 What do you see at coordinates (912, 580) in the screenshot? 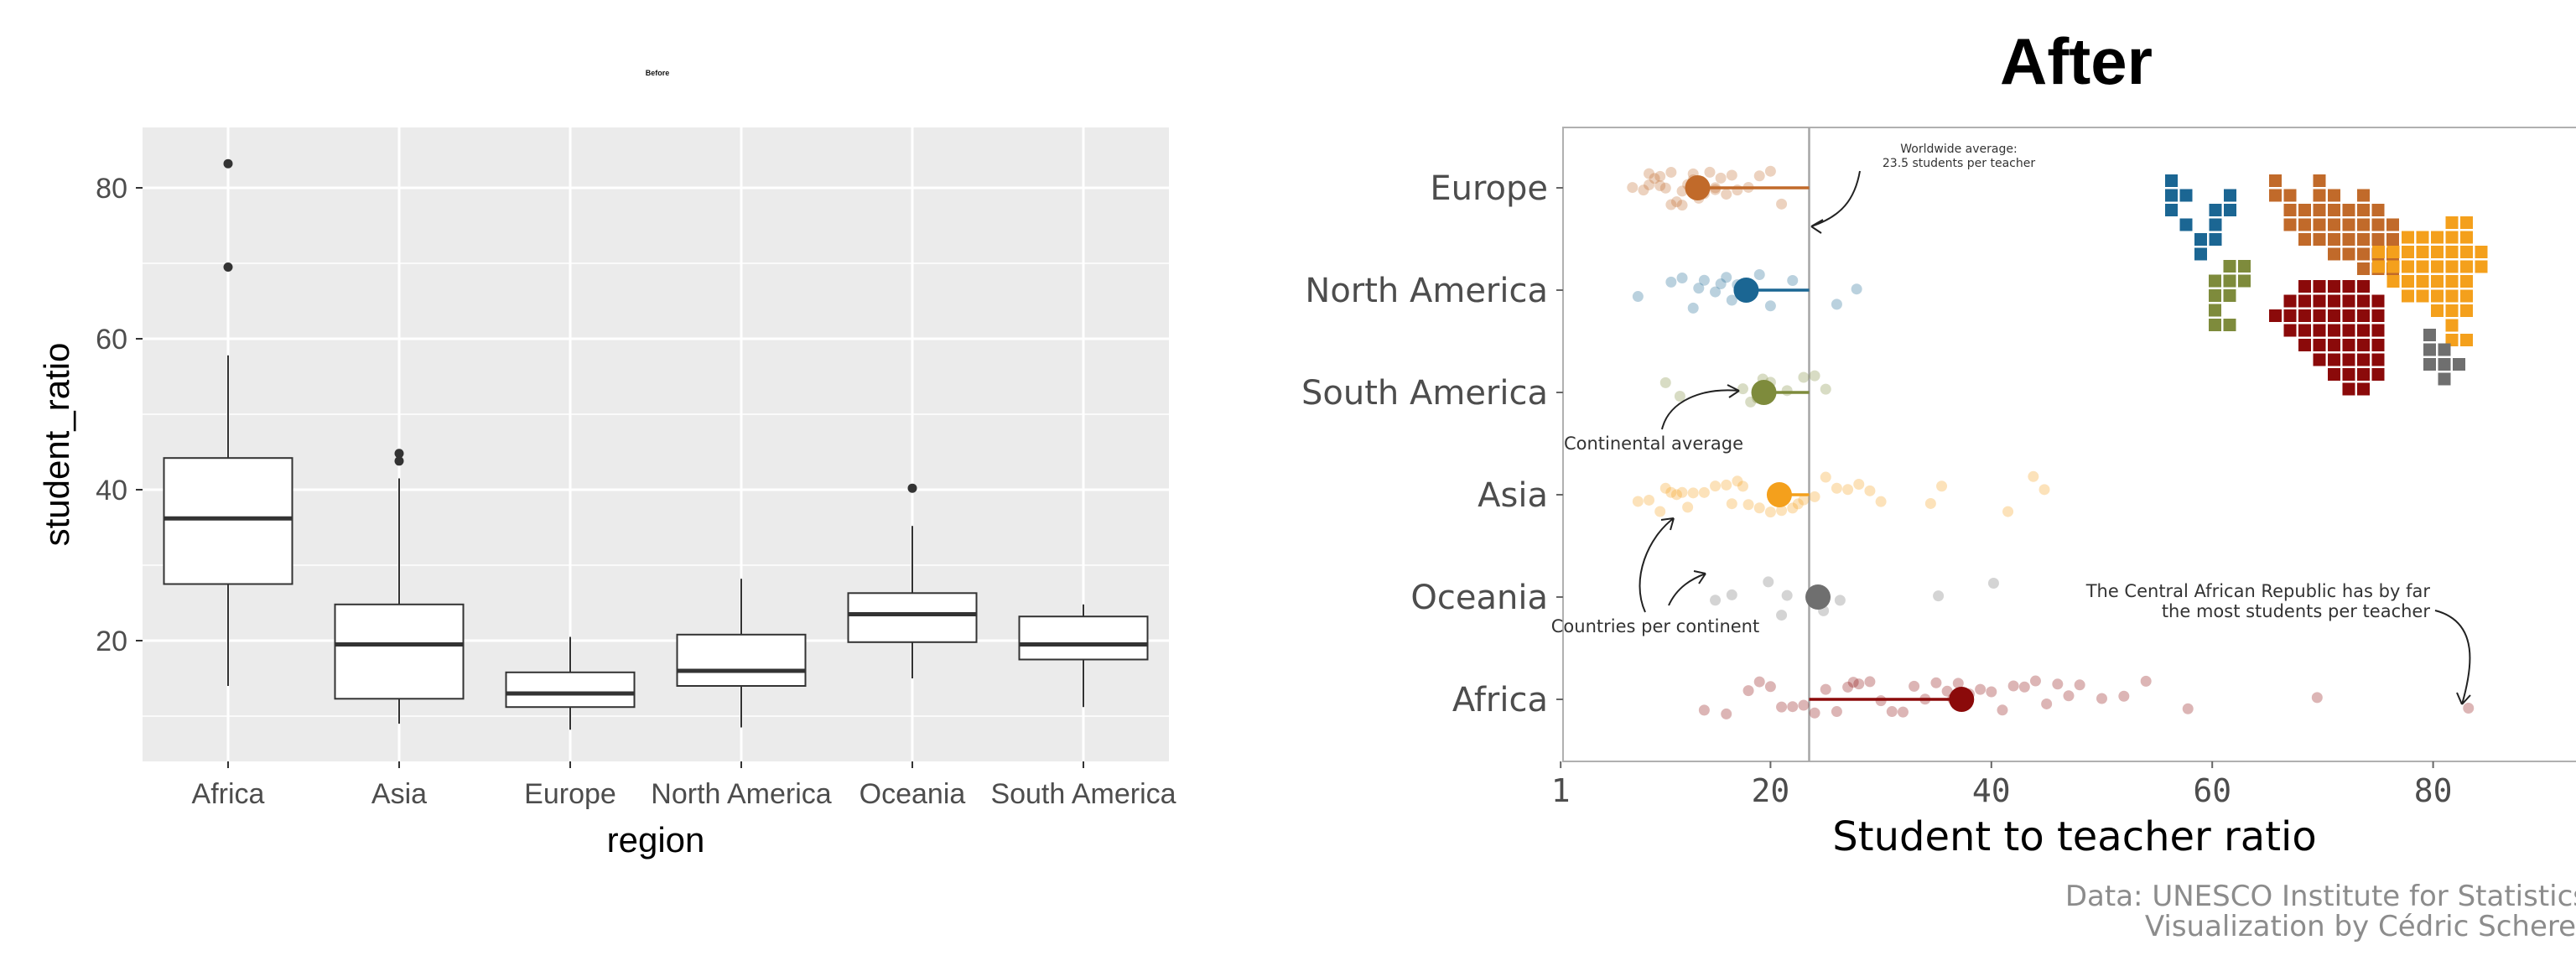
I see `box-oceania` at bounding box center [912, 580].